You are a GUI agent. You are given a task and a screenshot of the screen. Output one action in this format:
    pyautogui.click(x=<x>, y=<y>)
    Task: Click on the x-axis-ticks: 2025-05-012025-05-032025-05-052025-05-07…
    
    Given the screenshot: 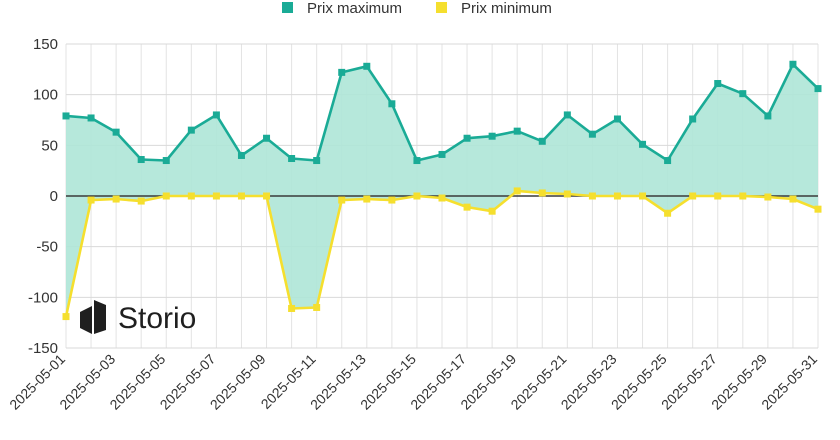 What is the action you would take?
    pyautogui.click(x=413, y=382)
    